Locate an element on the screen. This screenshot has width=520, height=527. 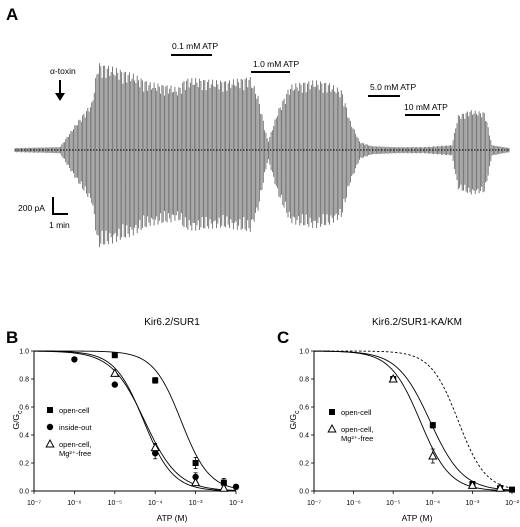
panel-letter-b: B is located at coordinates (12, 337).